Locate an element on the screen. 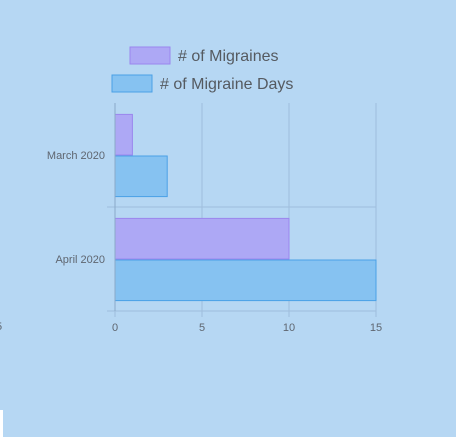 The width and height of the screenshot is (456, 437). y-category-label-0: March 2020 is located at coordinates (76, 156).